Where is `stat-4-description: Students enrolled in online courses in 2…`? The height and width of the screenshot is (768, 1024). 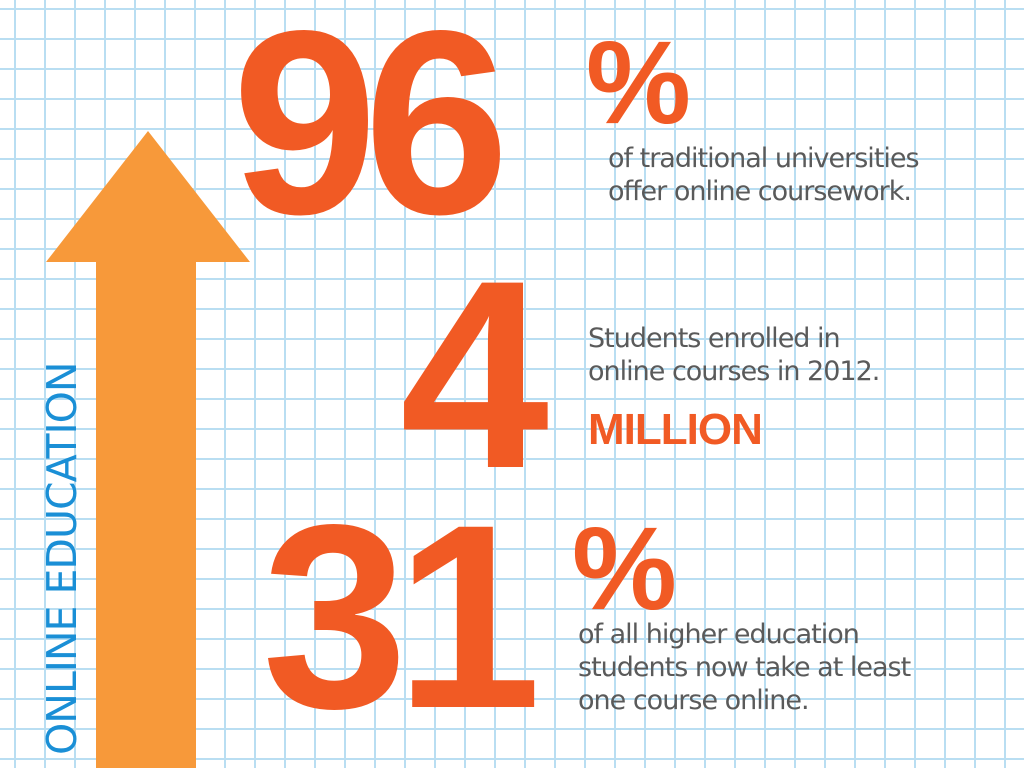
stat-4-description: Students enrolled in online courses in 2… is located at coordinates (734, 355).